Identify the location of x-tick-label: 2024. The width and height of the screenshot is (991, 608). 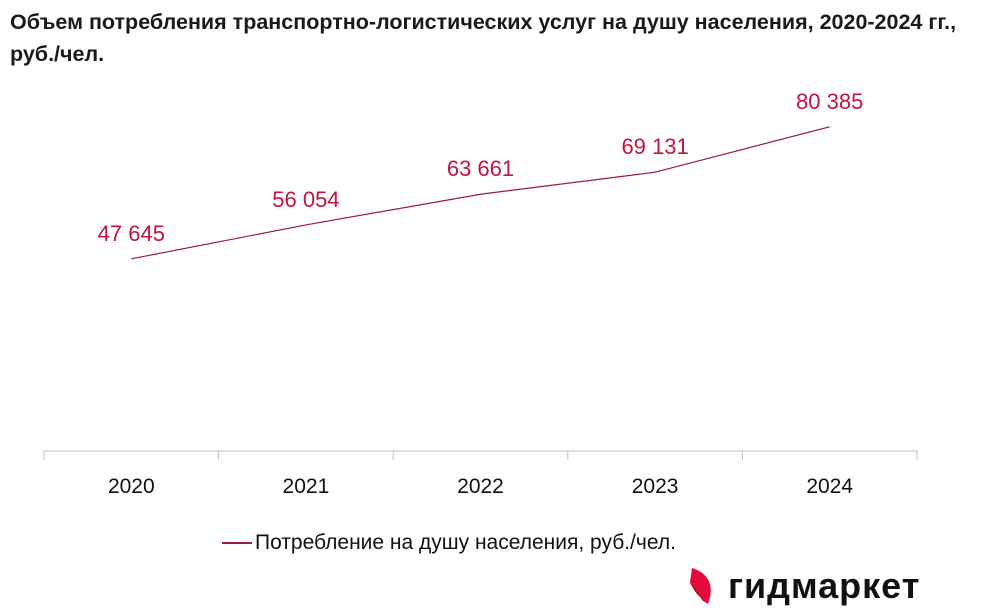
(829, 486).